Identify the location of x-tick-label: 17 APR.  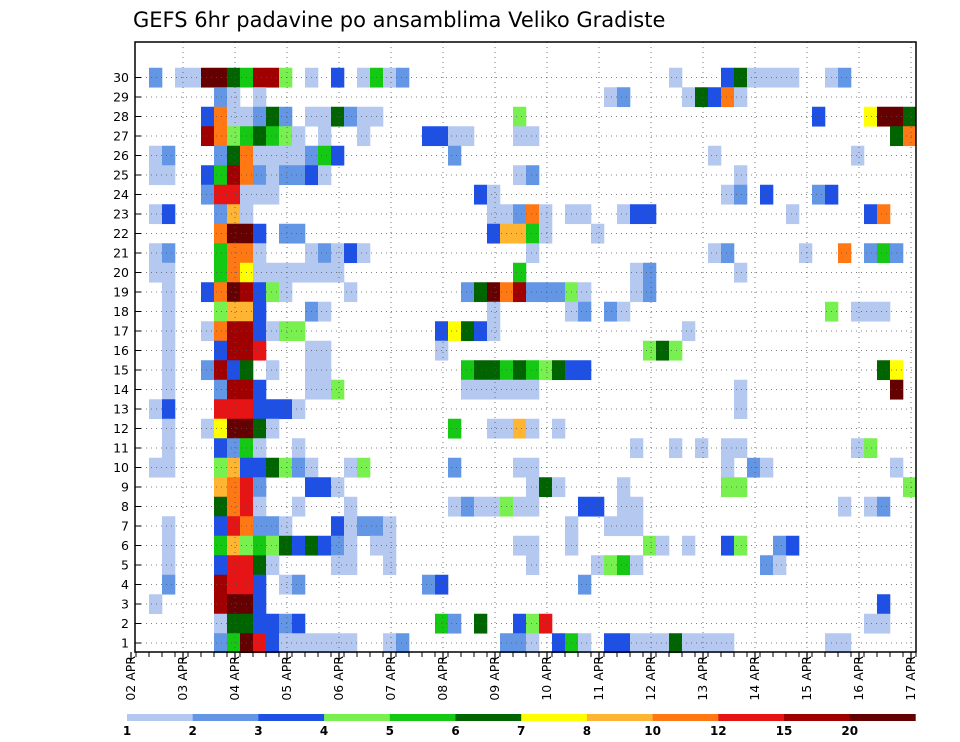
(910, 678).